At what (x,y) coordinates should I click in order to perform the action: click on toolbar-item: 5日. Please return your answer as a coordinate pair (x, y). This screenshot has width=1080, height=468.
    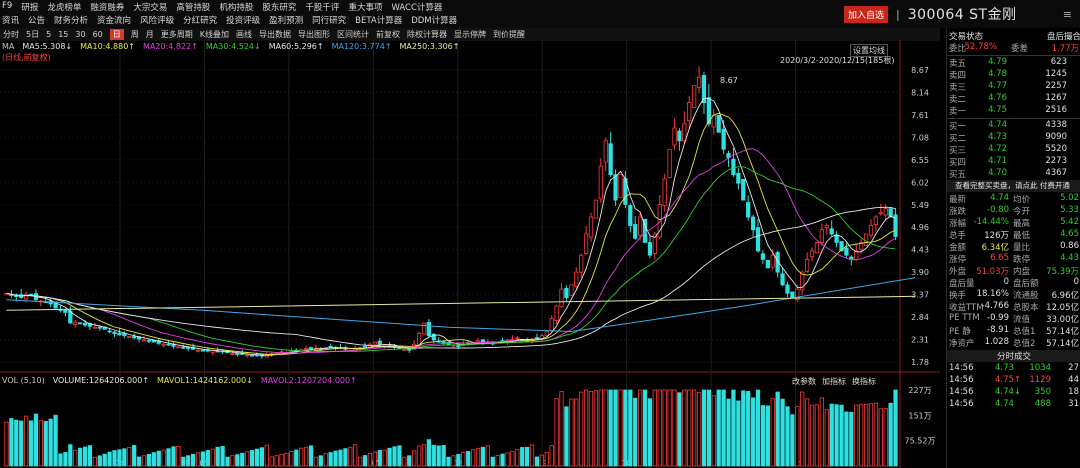
    Looking at the image, I should click on (33, 34).